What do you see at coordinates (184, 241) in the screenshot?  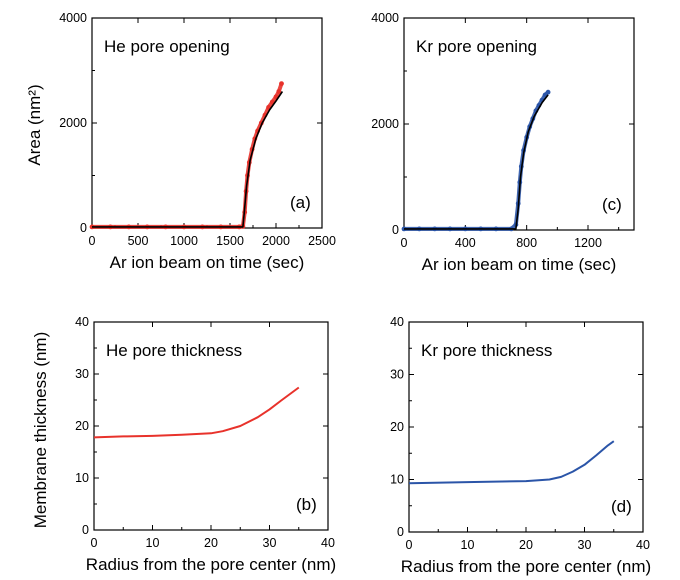 I see `x-tick-label: 1000` at bounding box center [184, 241].